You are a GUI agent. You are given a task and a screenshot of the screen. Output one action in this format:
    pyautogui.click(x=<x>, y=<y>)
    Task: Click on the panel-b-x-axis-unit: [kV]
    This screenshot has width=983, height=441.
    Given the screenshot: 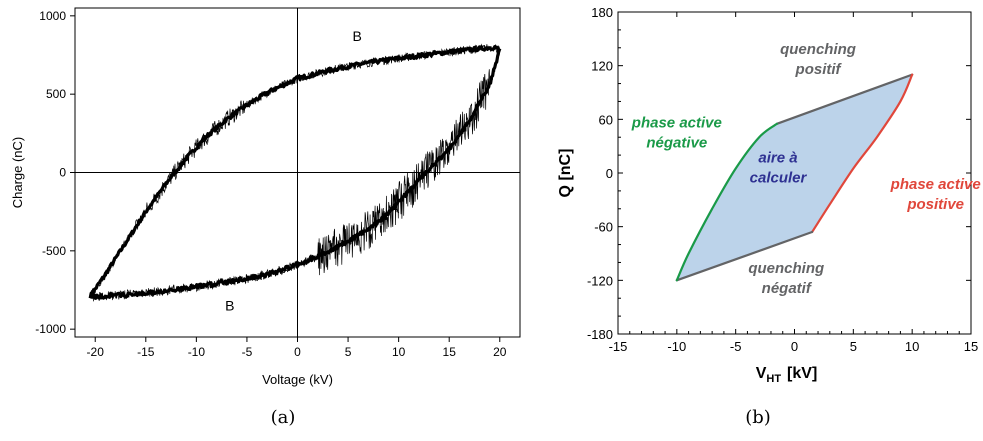 What is the action you would take?
    pyautogui.click(x=802, y=373)
    